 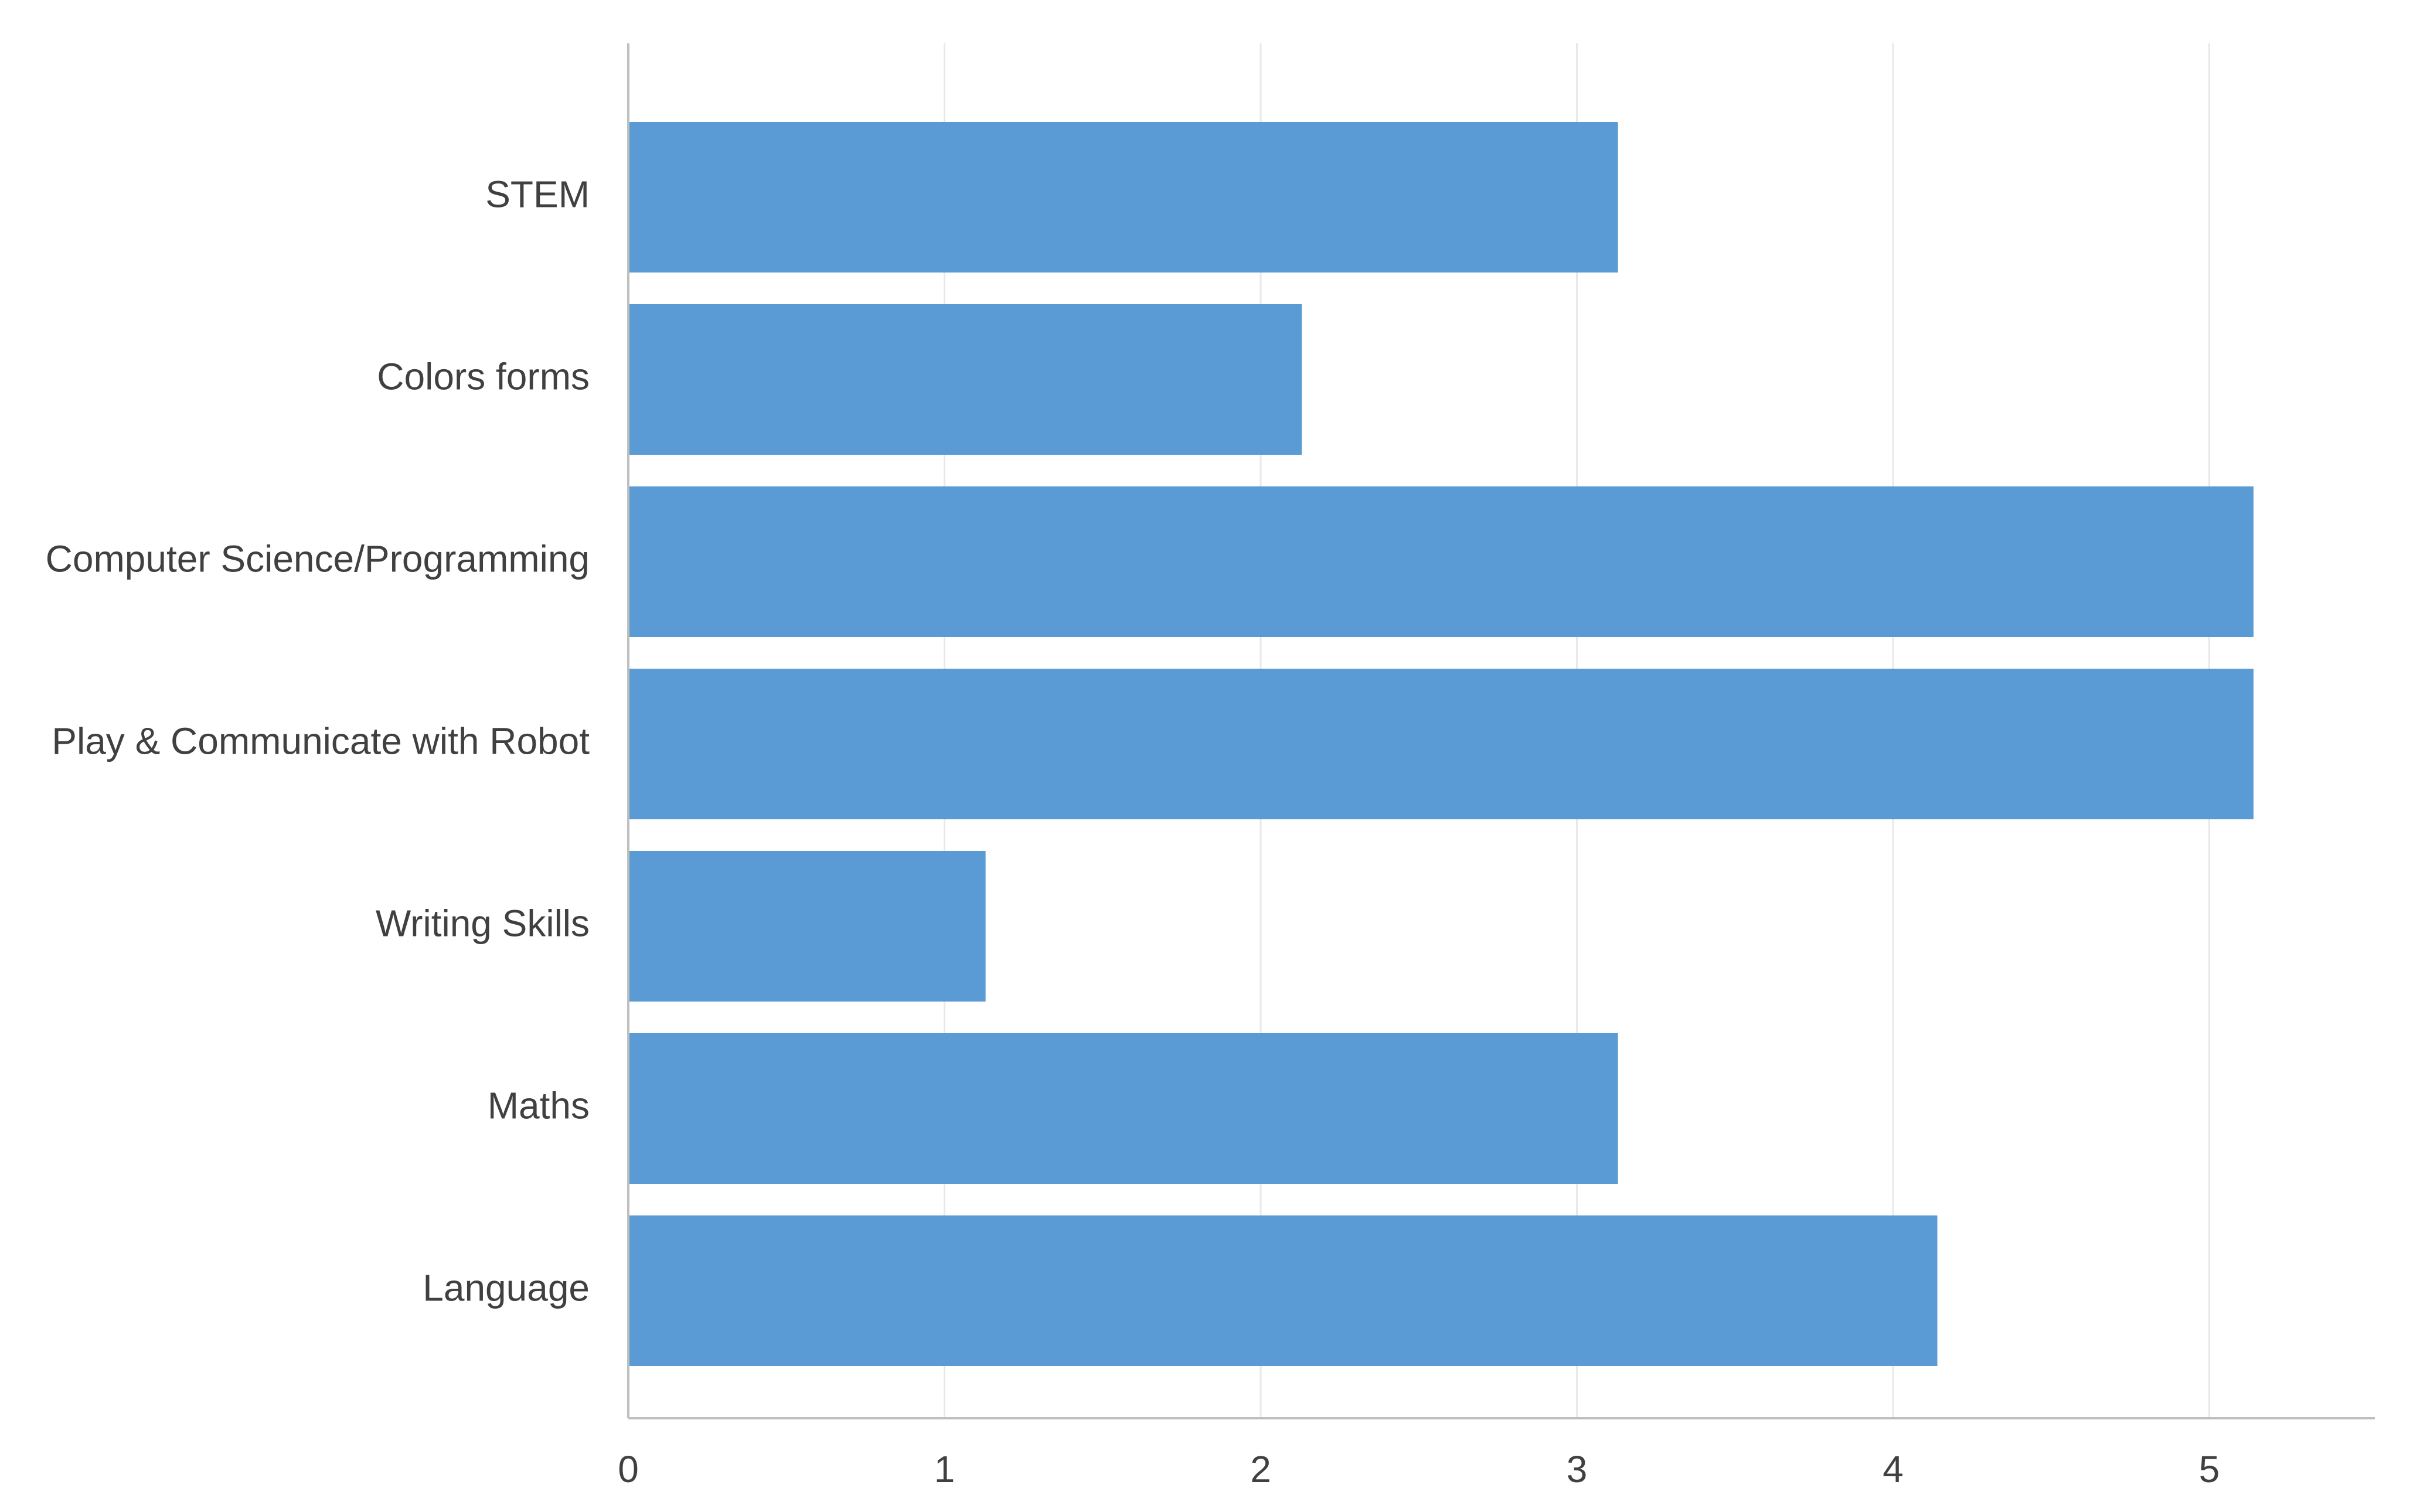 I want to click on x-tick-labels: 0 1 2 3 4 5, so click(x=1419, y=1469).